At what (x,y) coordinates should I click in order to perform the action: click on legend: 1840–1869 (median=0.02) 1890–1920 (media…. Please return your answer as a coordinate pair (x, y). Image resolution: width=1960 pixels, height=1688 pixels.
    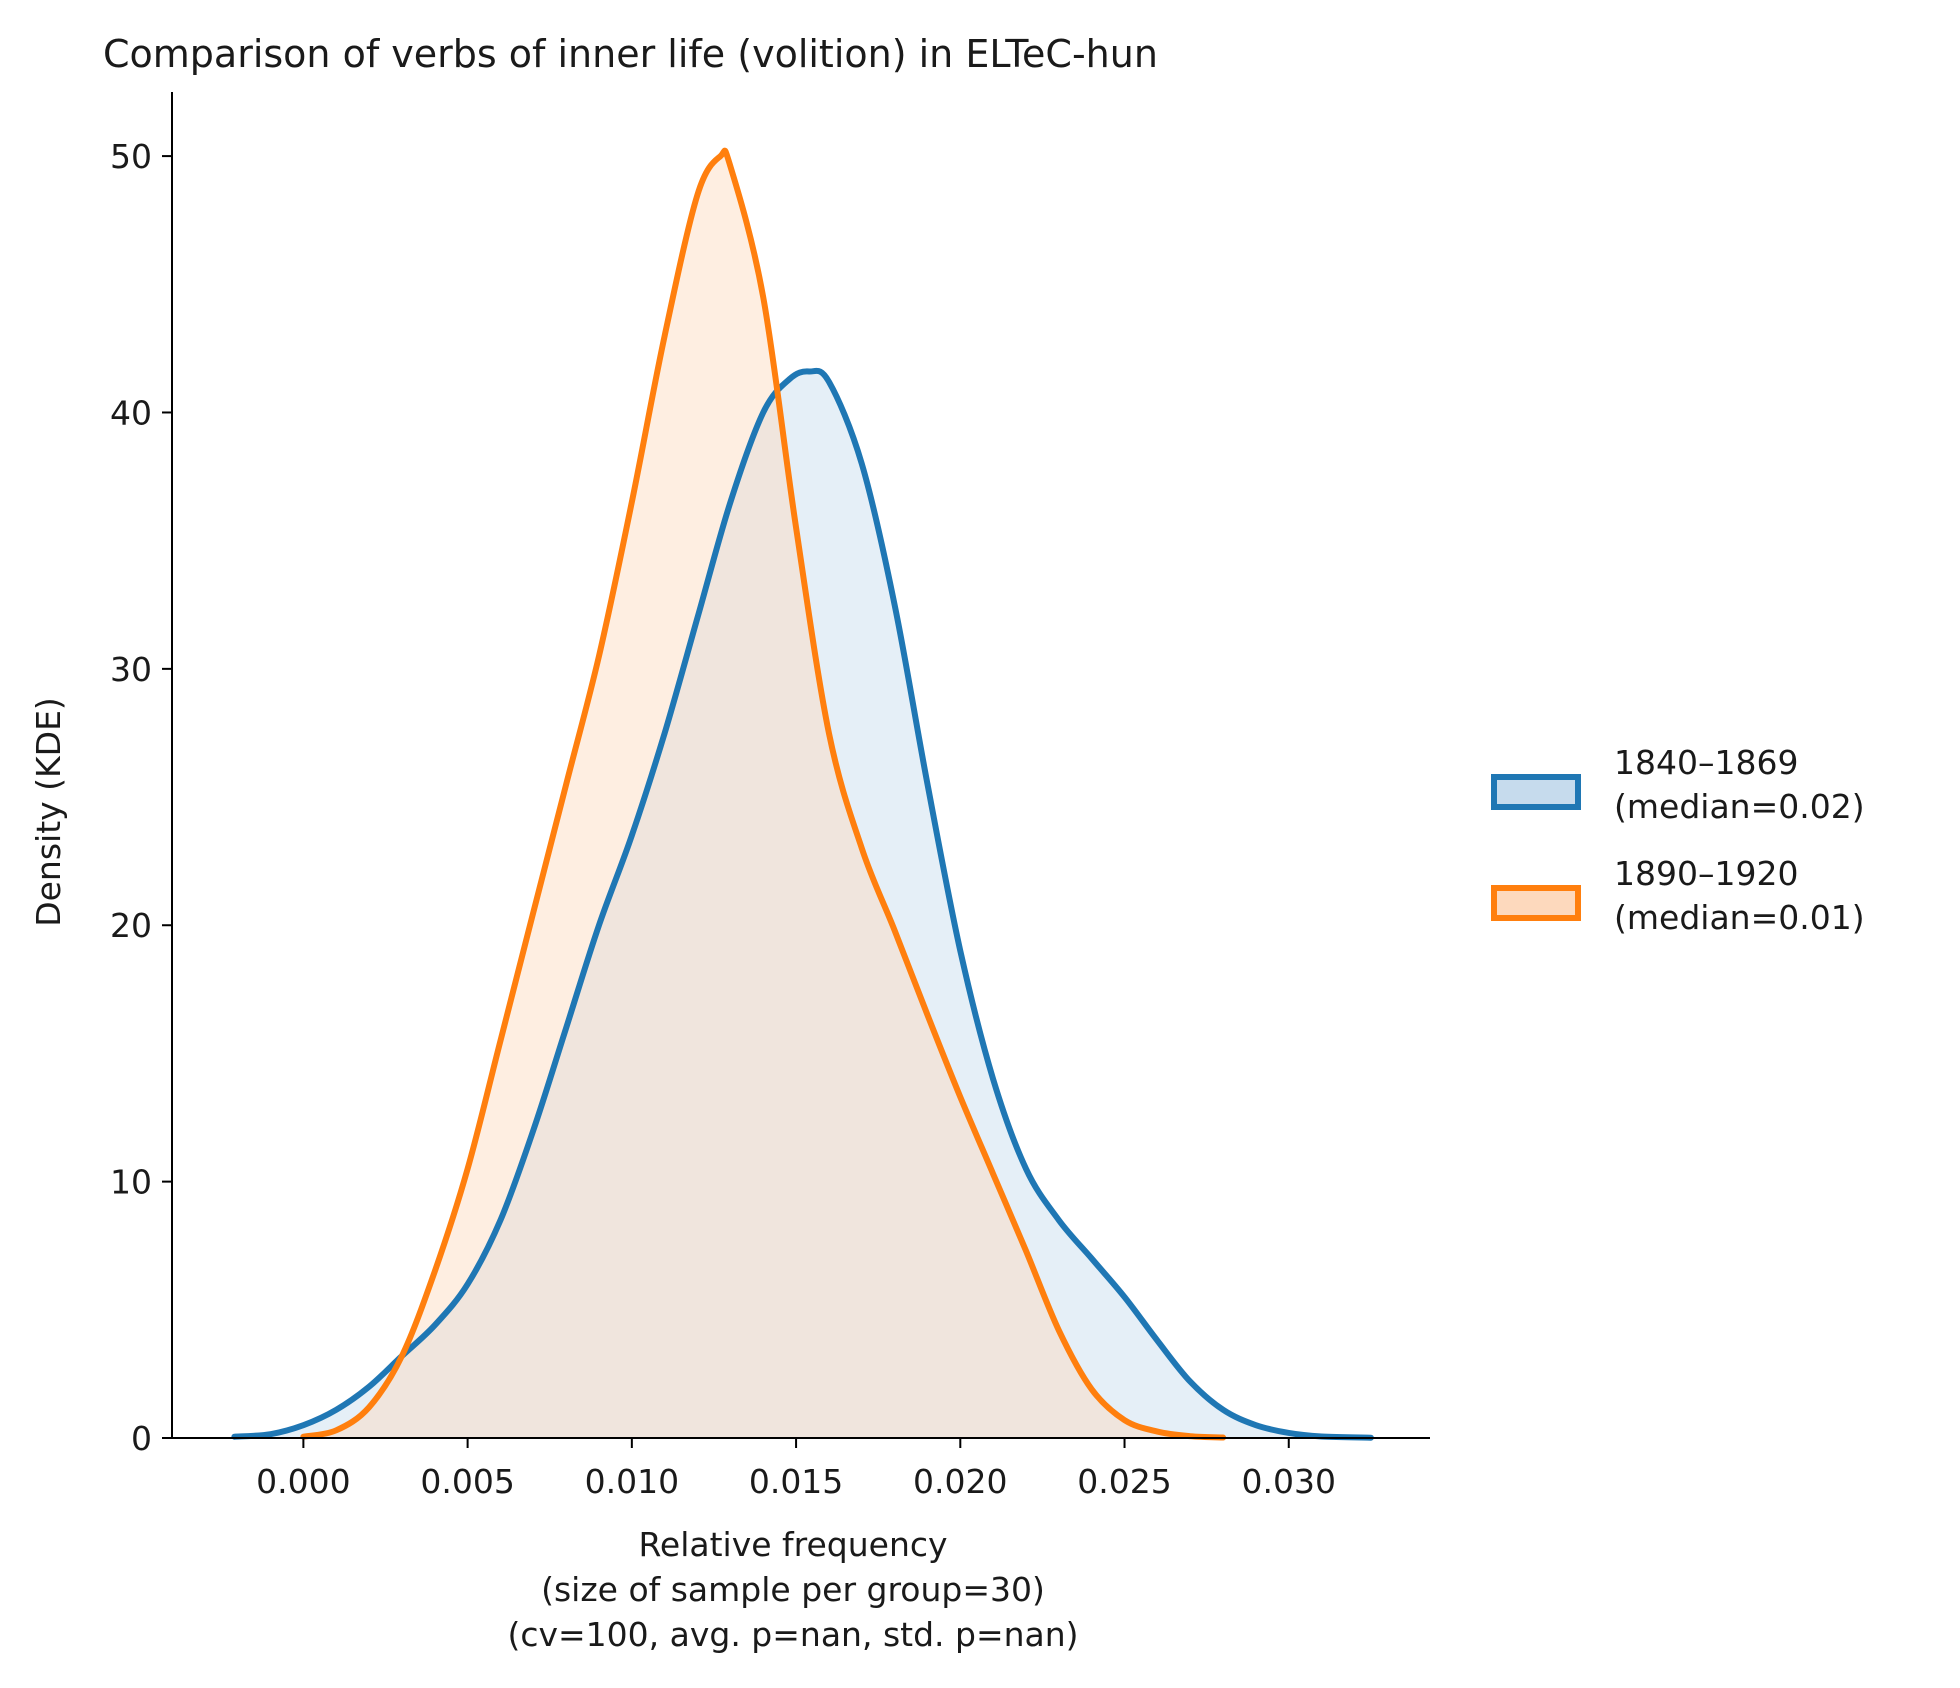
    Looking at the image, I should click on (1678, 840).